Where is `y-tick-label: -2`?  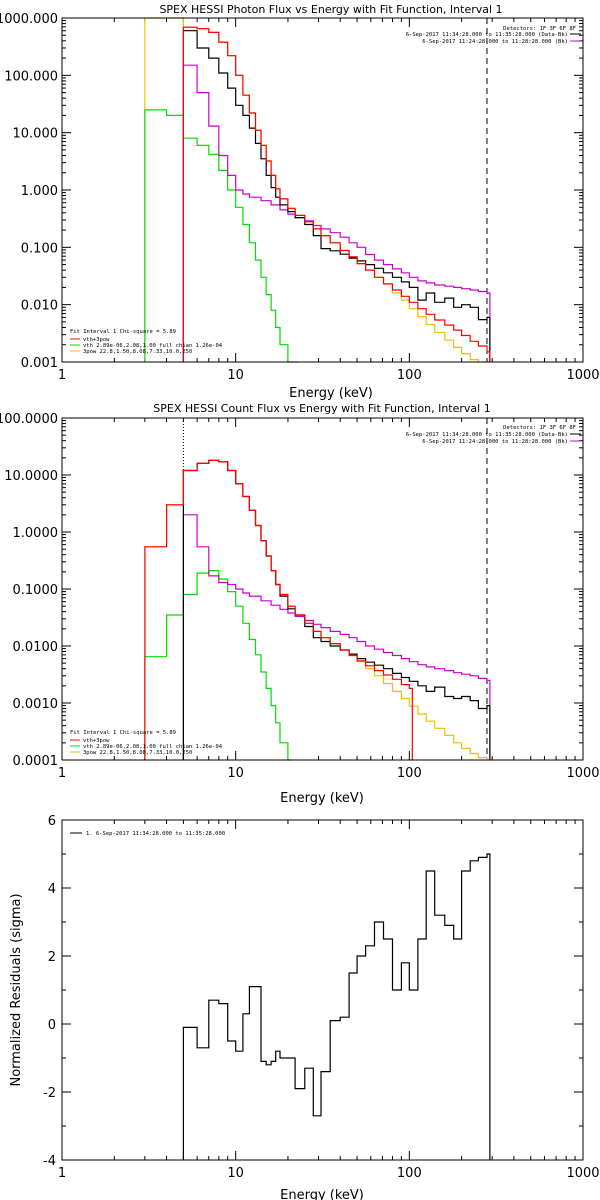
y-tick-label: -2 is located at coordinates (49, 1093).